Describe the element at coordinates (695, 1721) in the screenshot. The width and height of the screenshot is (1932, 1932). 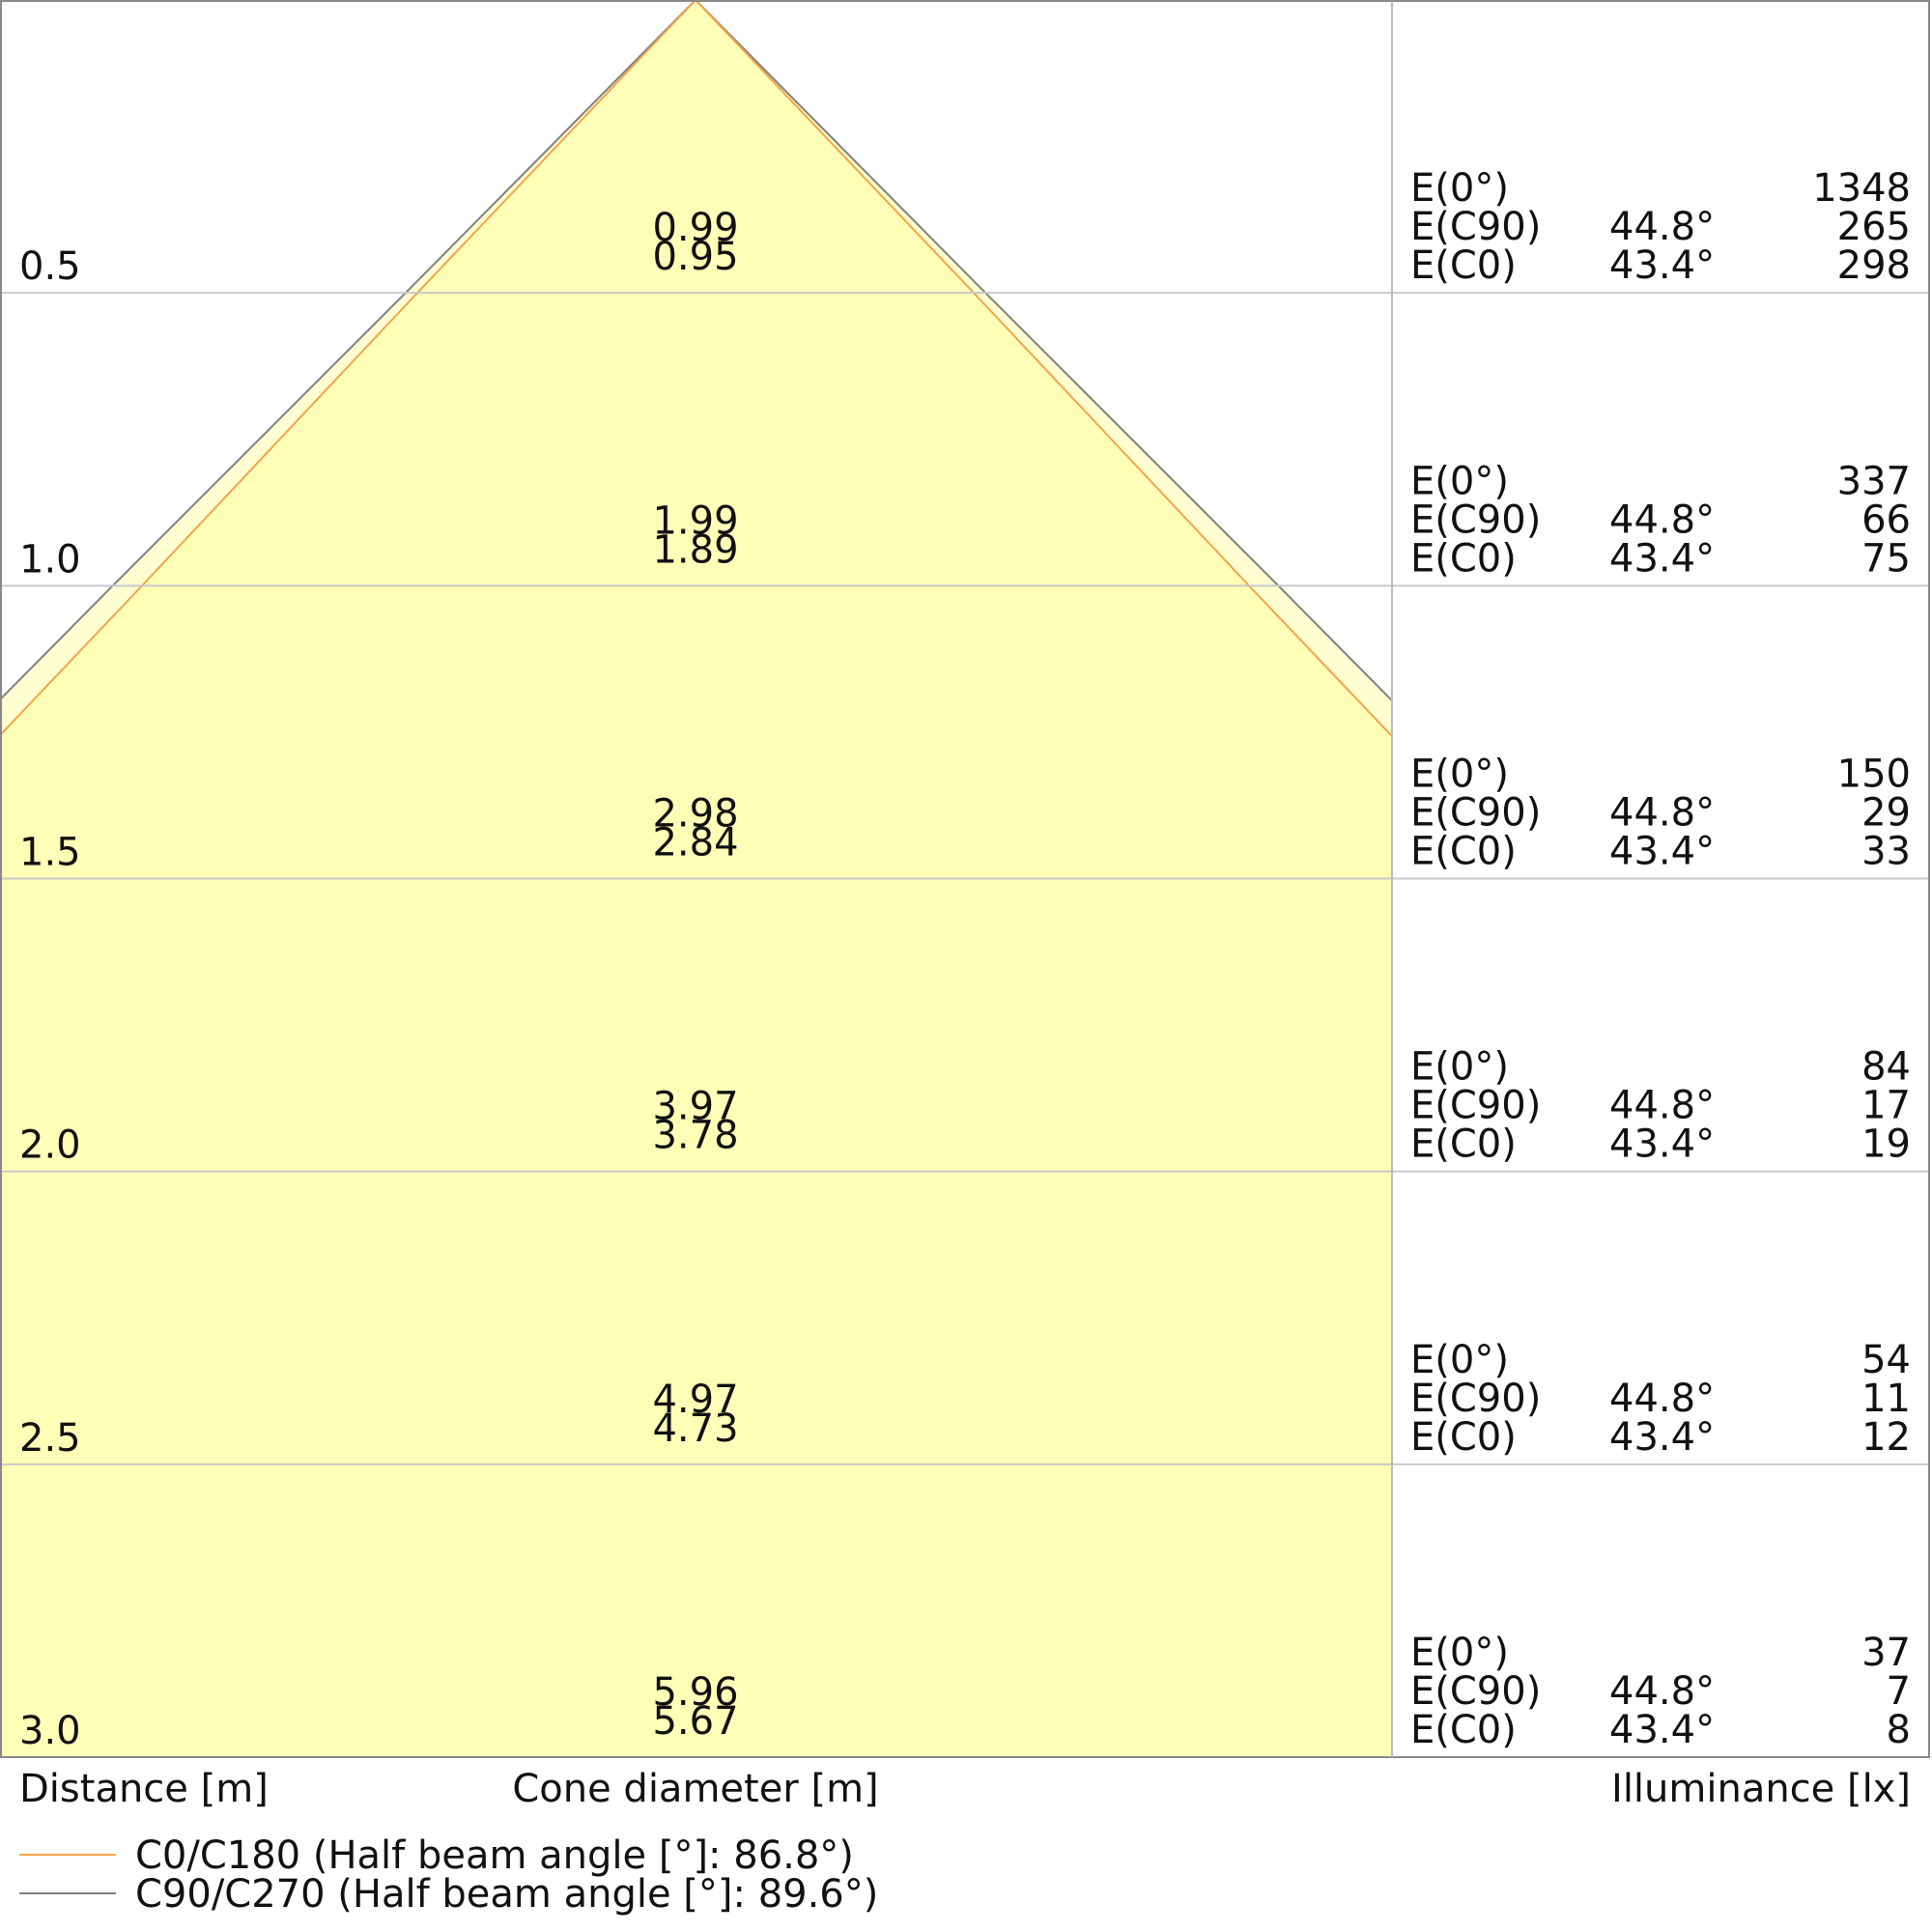
I see `cone-diameter: 5.67` at that location.